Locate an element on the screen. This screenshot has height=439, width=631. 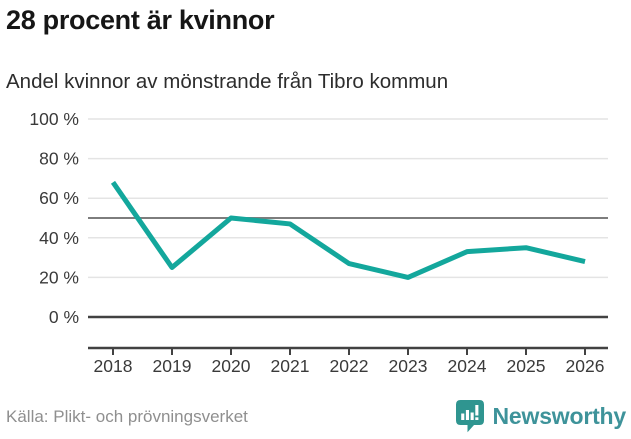
newsworthy-logo-icon is located at coordinates (469, 416).